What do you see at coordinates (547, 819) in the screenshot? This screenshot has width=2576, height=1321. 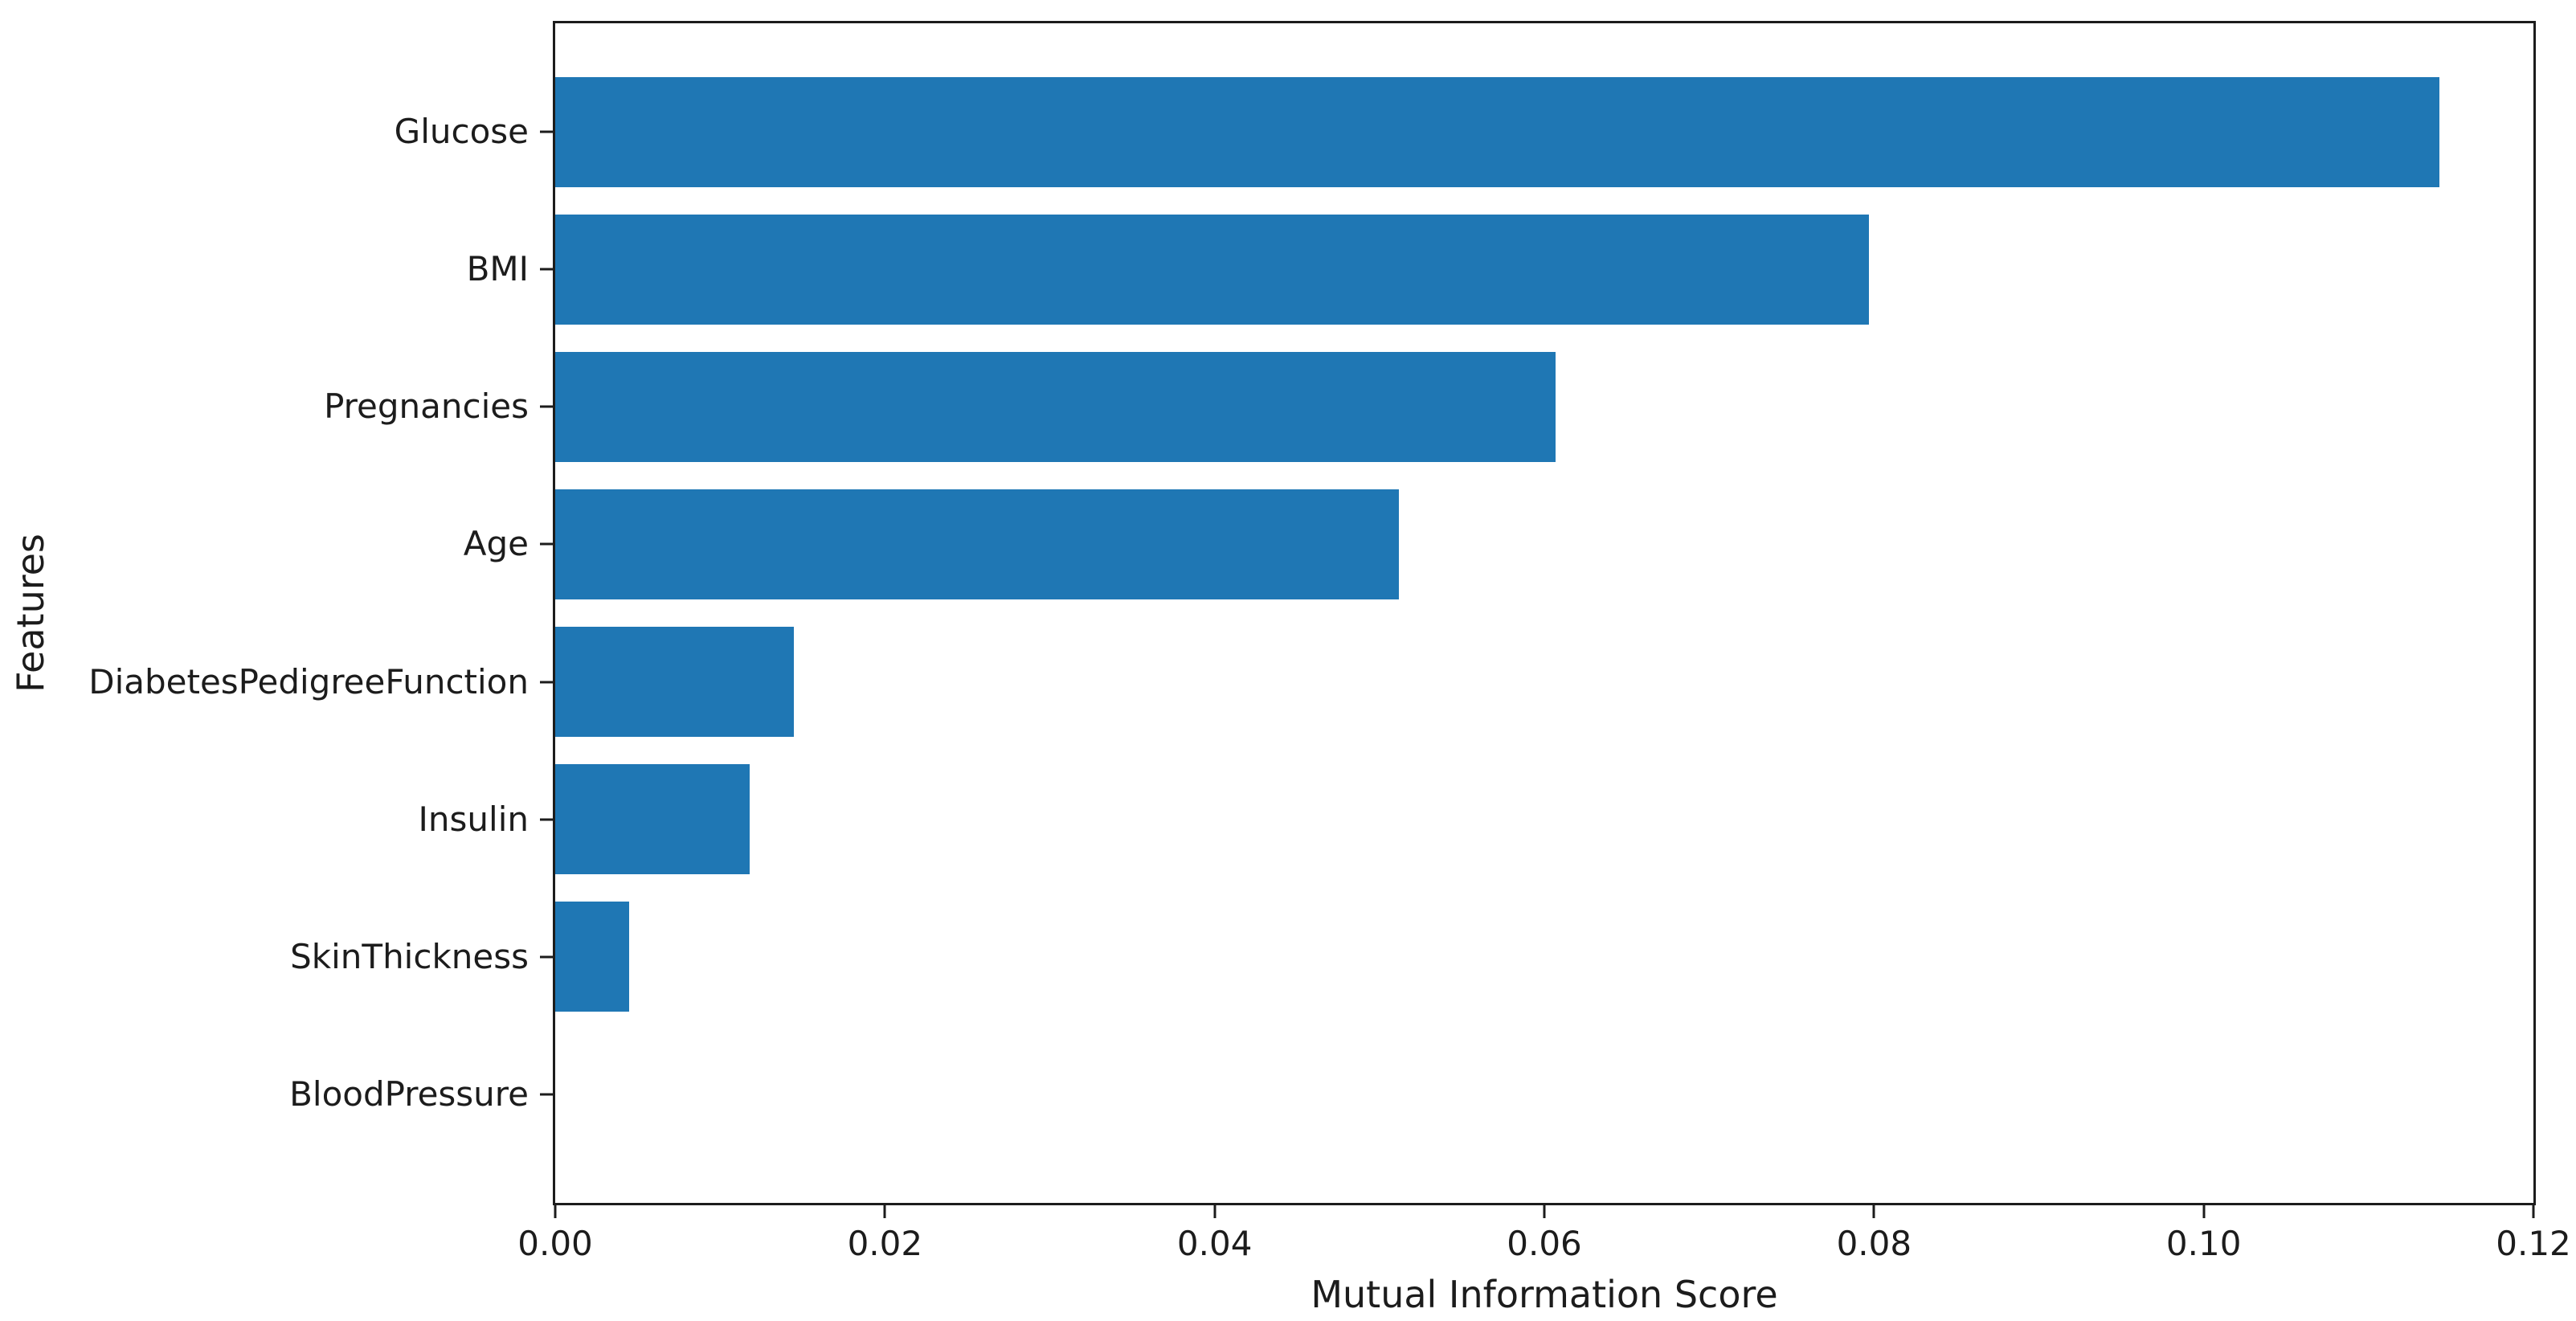 I see `y-tick-mark-insulin` at bounding box center [547, 819].